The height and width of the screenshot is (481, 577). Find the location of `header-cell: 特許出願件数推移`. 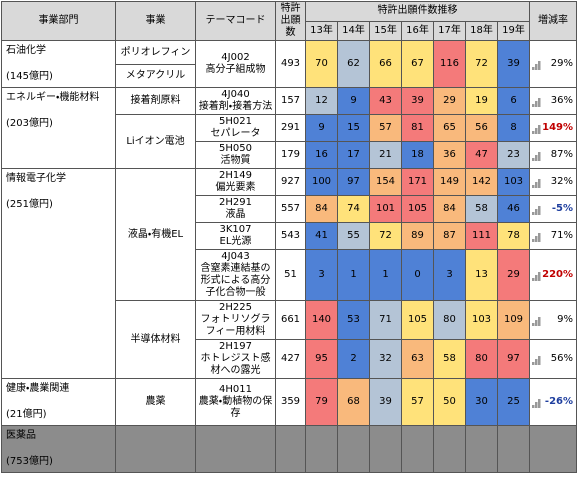

header-cell: 特許出願件数推移 is located at coordinates (417, 11).